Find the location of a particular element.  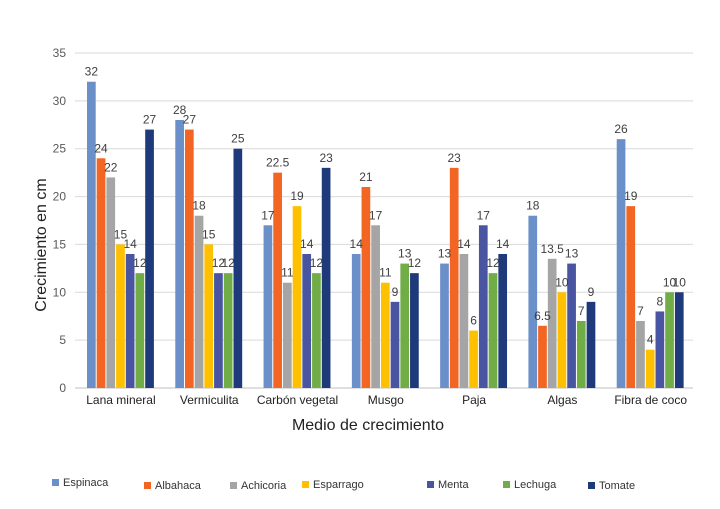

y-tick-label: 0 is located at coordinates (62, 388).